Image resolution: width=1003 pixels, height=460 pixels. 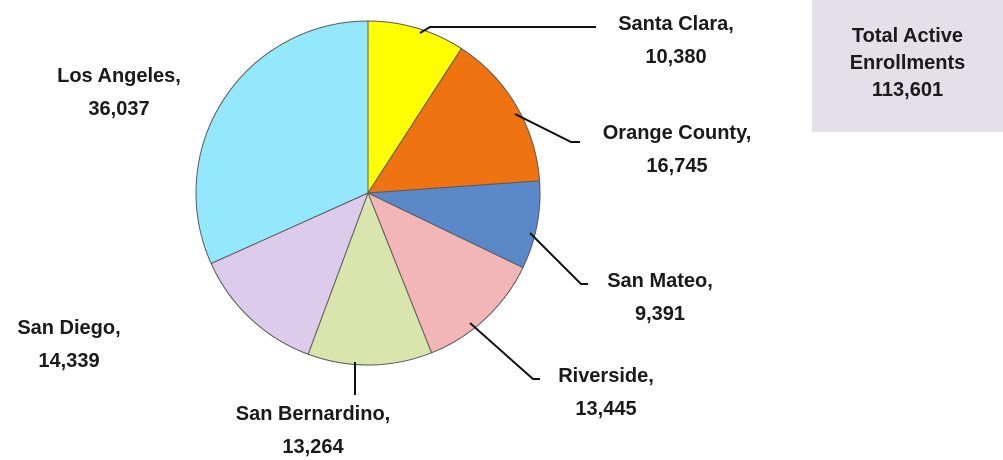 I want to click on total-enrollments-box: Total Active Enrollments 113,601, so click(x=907, y=66).